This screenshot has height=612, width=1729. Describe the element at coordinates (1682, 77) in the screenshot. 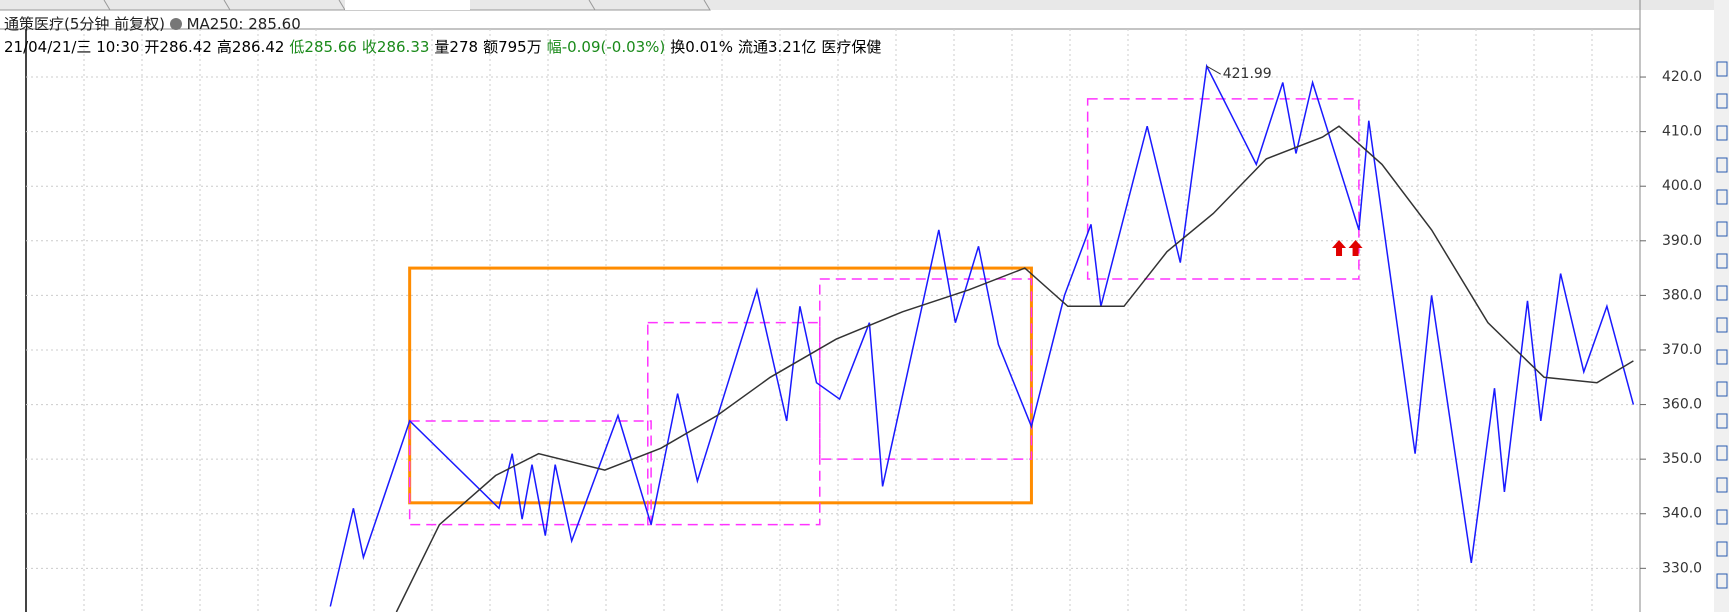

I see `y-tick-label: 420.0` at that location.